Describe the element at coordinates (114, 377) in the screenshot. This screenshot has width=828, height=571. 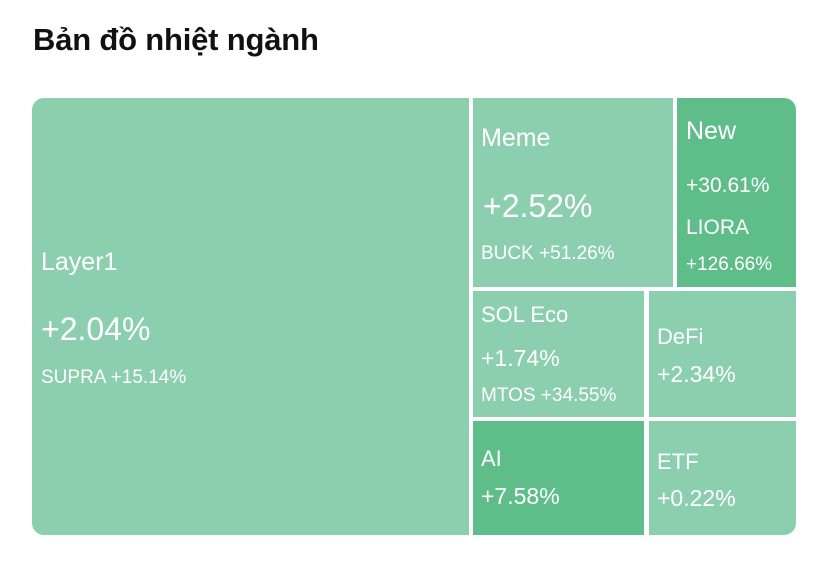
I see `top-coin: SUPRA +15.14%` at that location.